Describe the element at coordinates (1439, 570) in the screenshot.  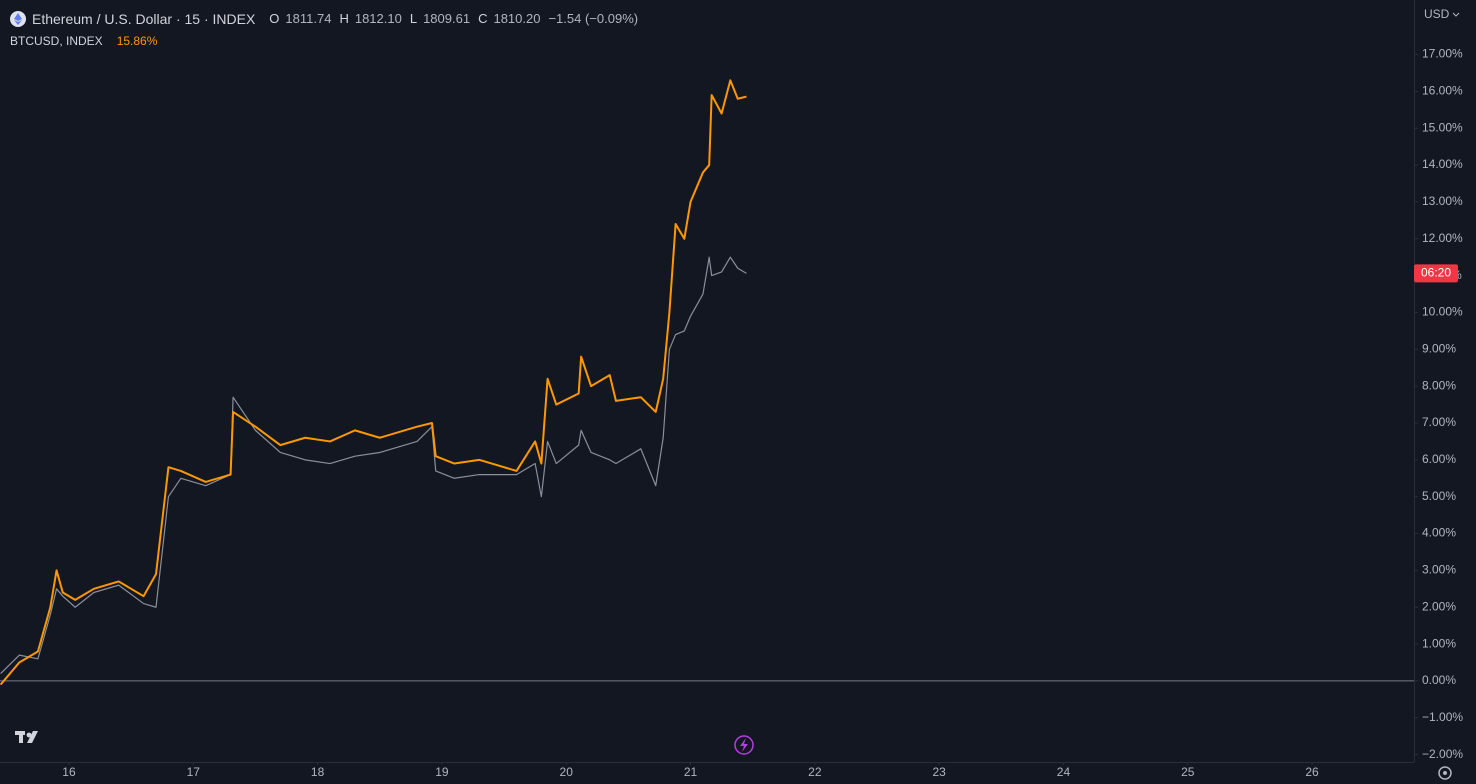
I see `y-tick-label: 3.00%` at that location.